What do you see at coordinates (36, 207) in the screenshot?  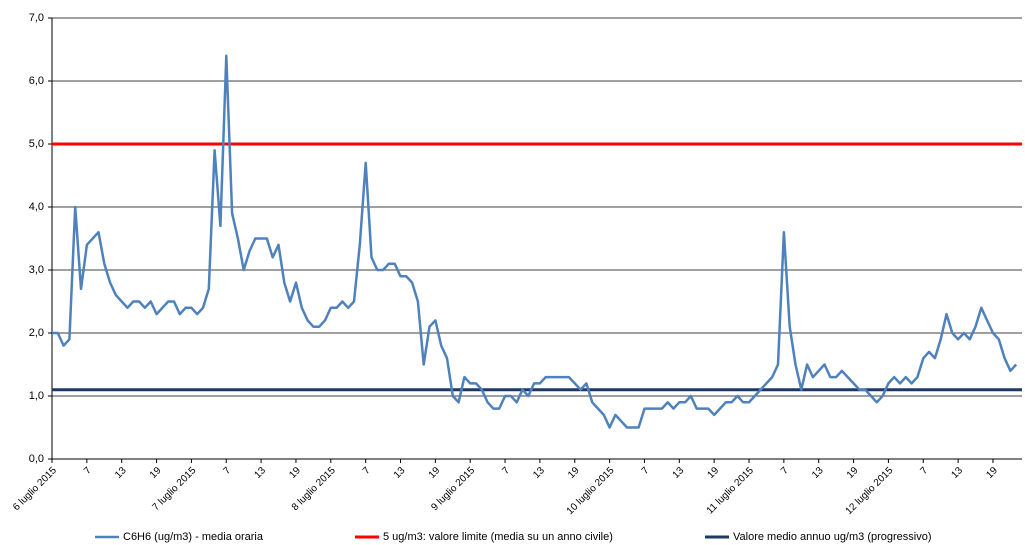 I see `y-tick-label: 4,0` at bounding box center [36, 207].